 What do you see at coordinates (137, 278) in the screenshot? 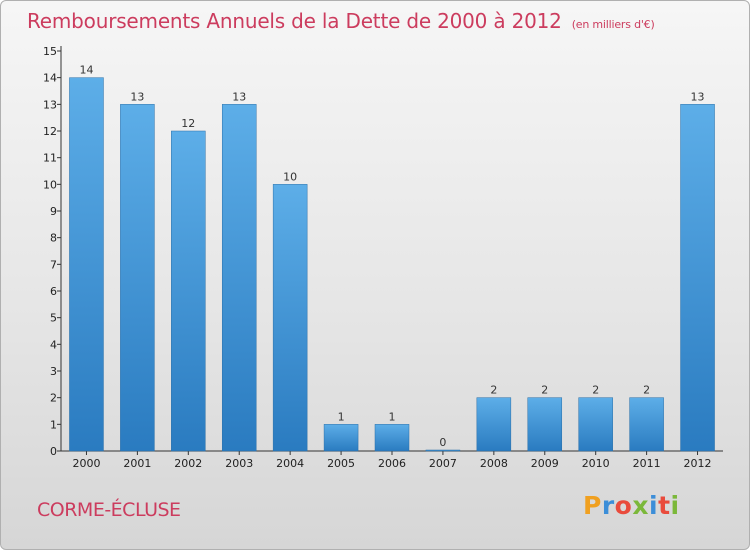
I see `bar-2001` at bounding box center [137, 278].